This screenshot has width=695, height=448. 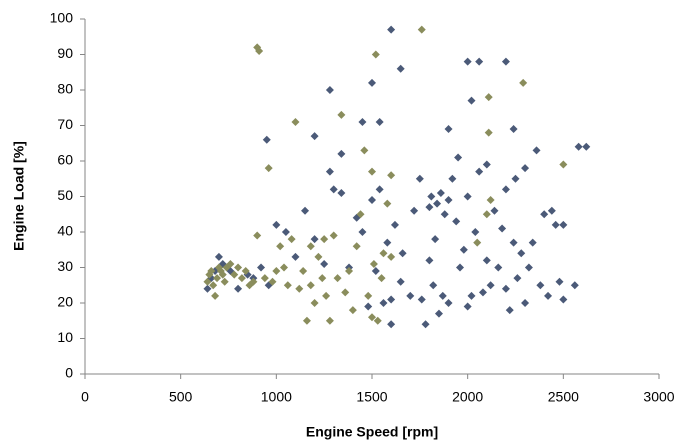 What do you see at coordinates (371, 397) in the screenshot?
I see `x-tick-label: 1500` at bounding box center [371, 397].